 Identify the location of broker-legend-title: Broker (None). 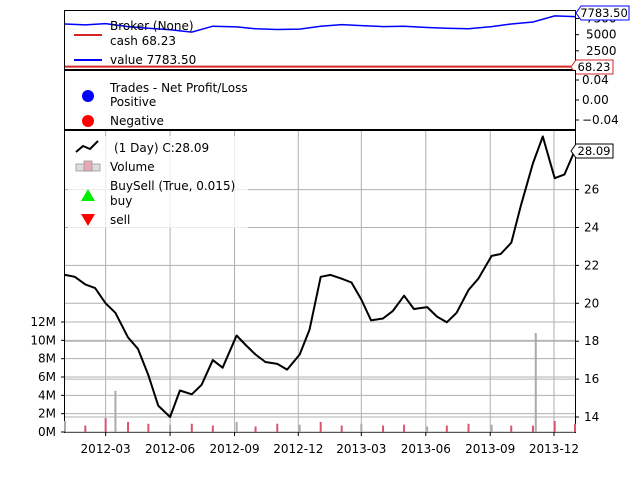
(152, 26).